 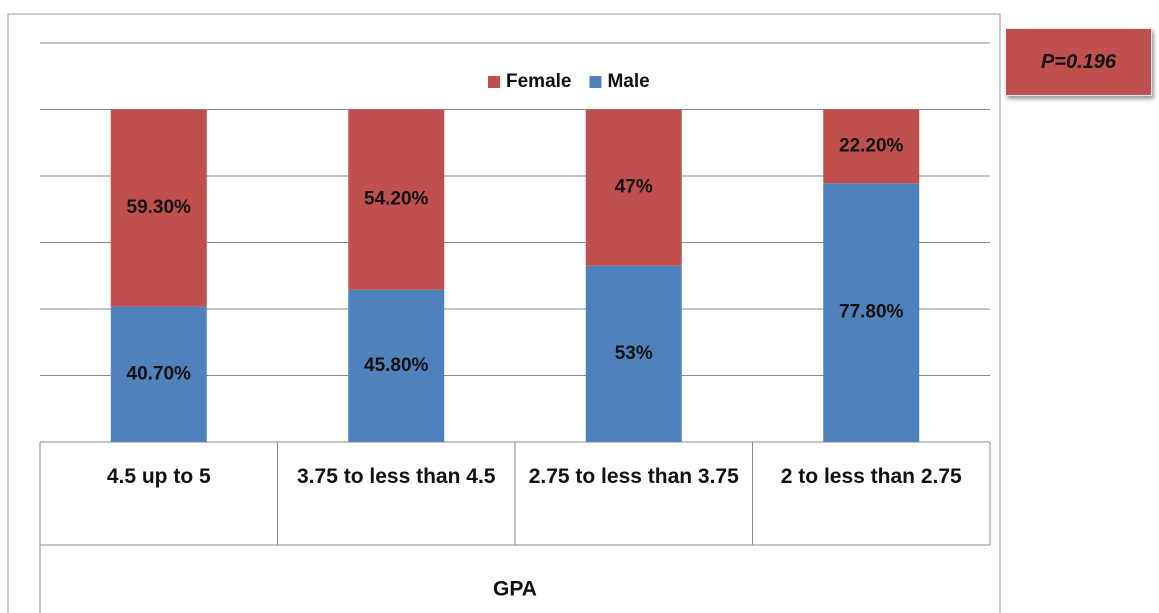 I want to click on data-label: 54.20%, so click(x=396, y=199).